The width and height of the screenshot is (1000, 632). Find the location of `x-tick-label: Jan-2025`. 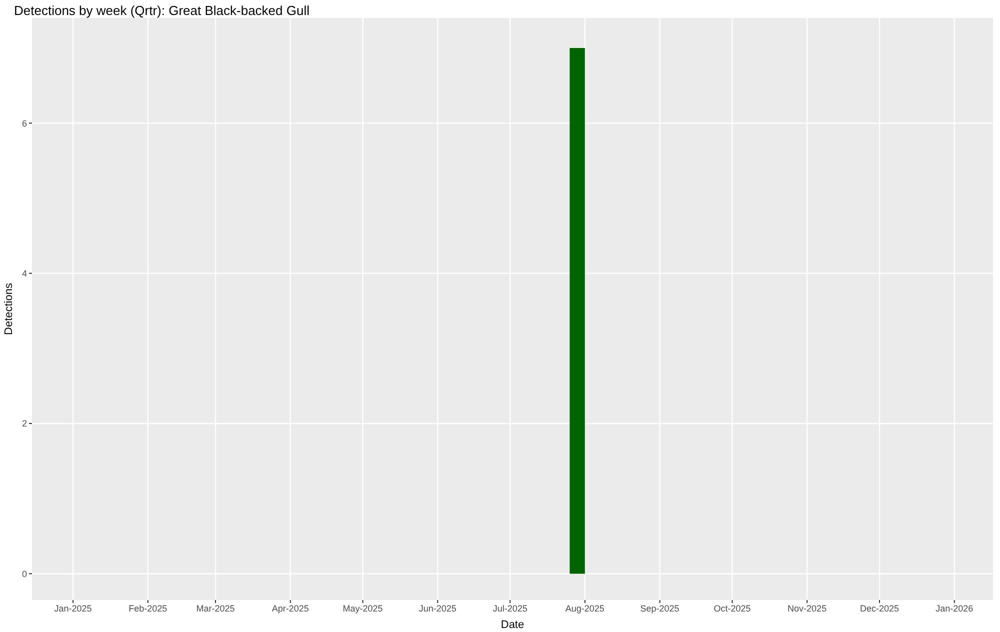

x-tick-label: Jan-2025 is located at coordinates (73, 608).